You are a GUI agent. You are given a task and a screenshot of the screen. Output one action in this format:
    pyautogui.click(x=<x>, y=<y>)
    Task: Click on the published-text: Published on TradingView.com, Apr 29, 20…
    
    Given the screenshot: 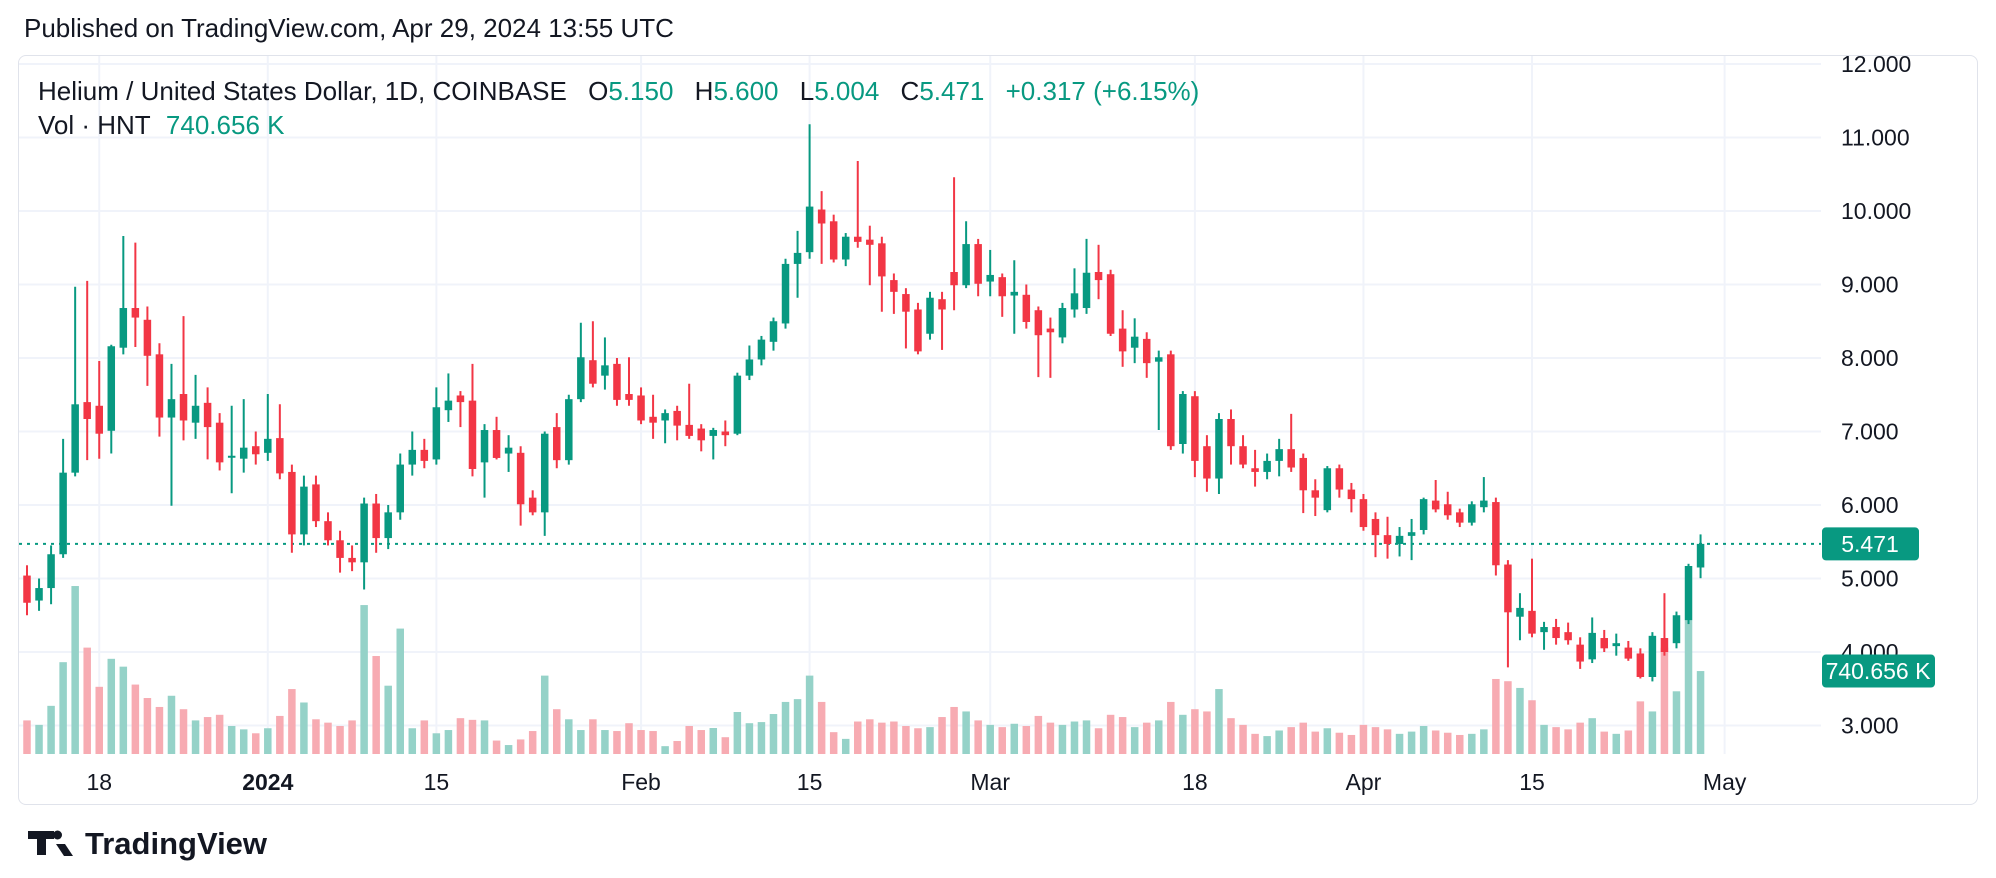 What is the action you would take?
    pyautogui.click(x=349, y=28)
    